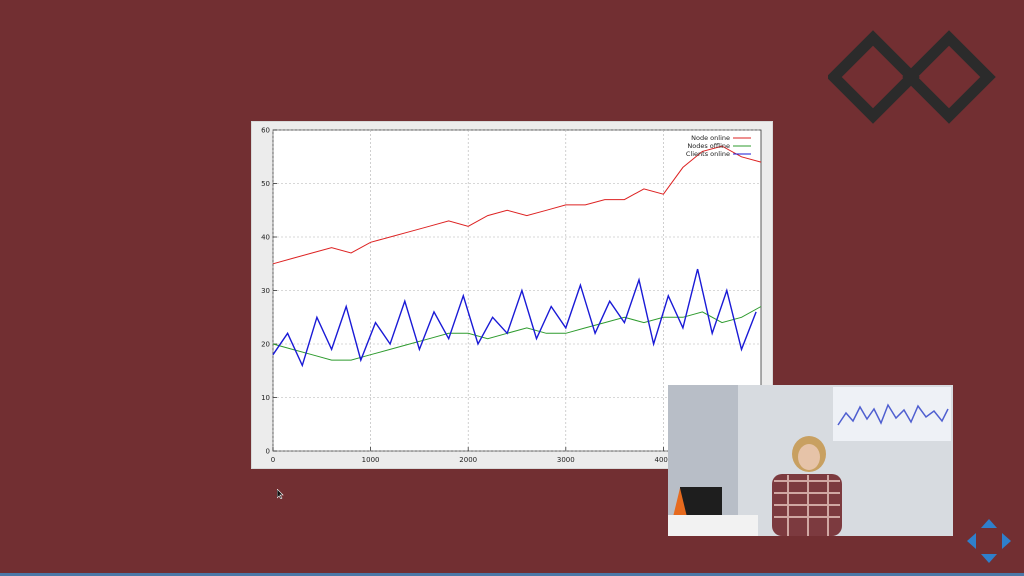 This screenshot has width=1024, height=576. What do you see at coordinates (268, 452) in the screenshot?
I see `y-tick-label: 0` at bounding box center [268, 452].